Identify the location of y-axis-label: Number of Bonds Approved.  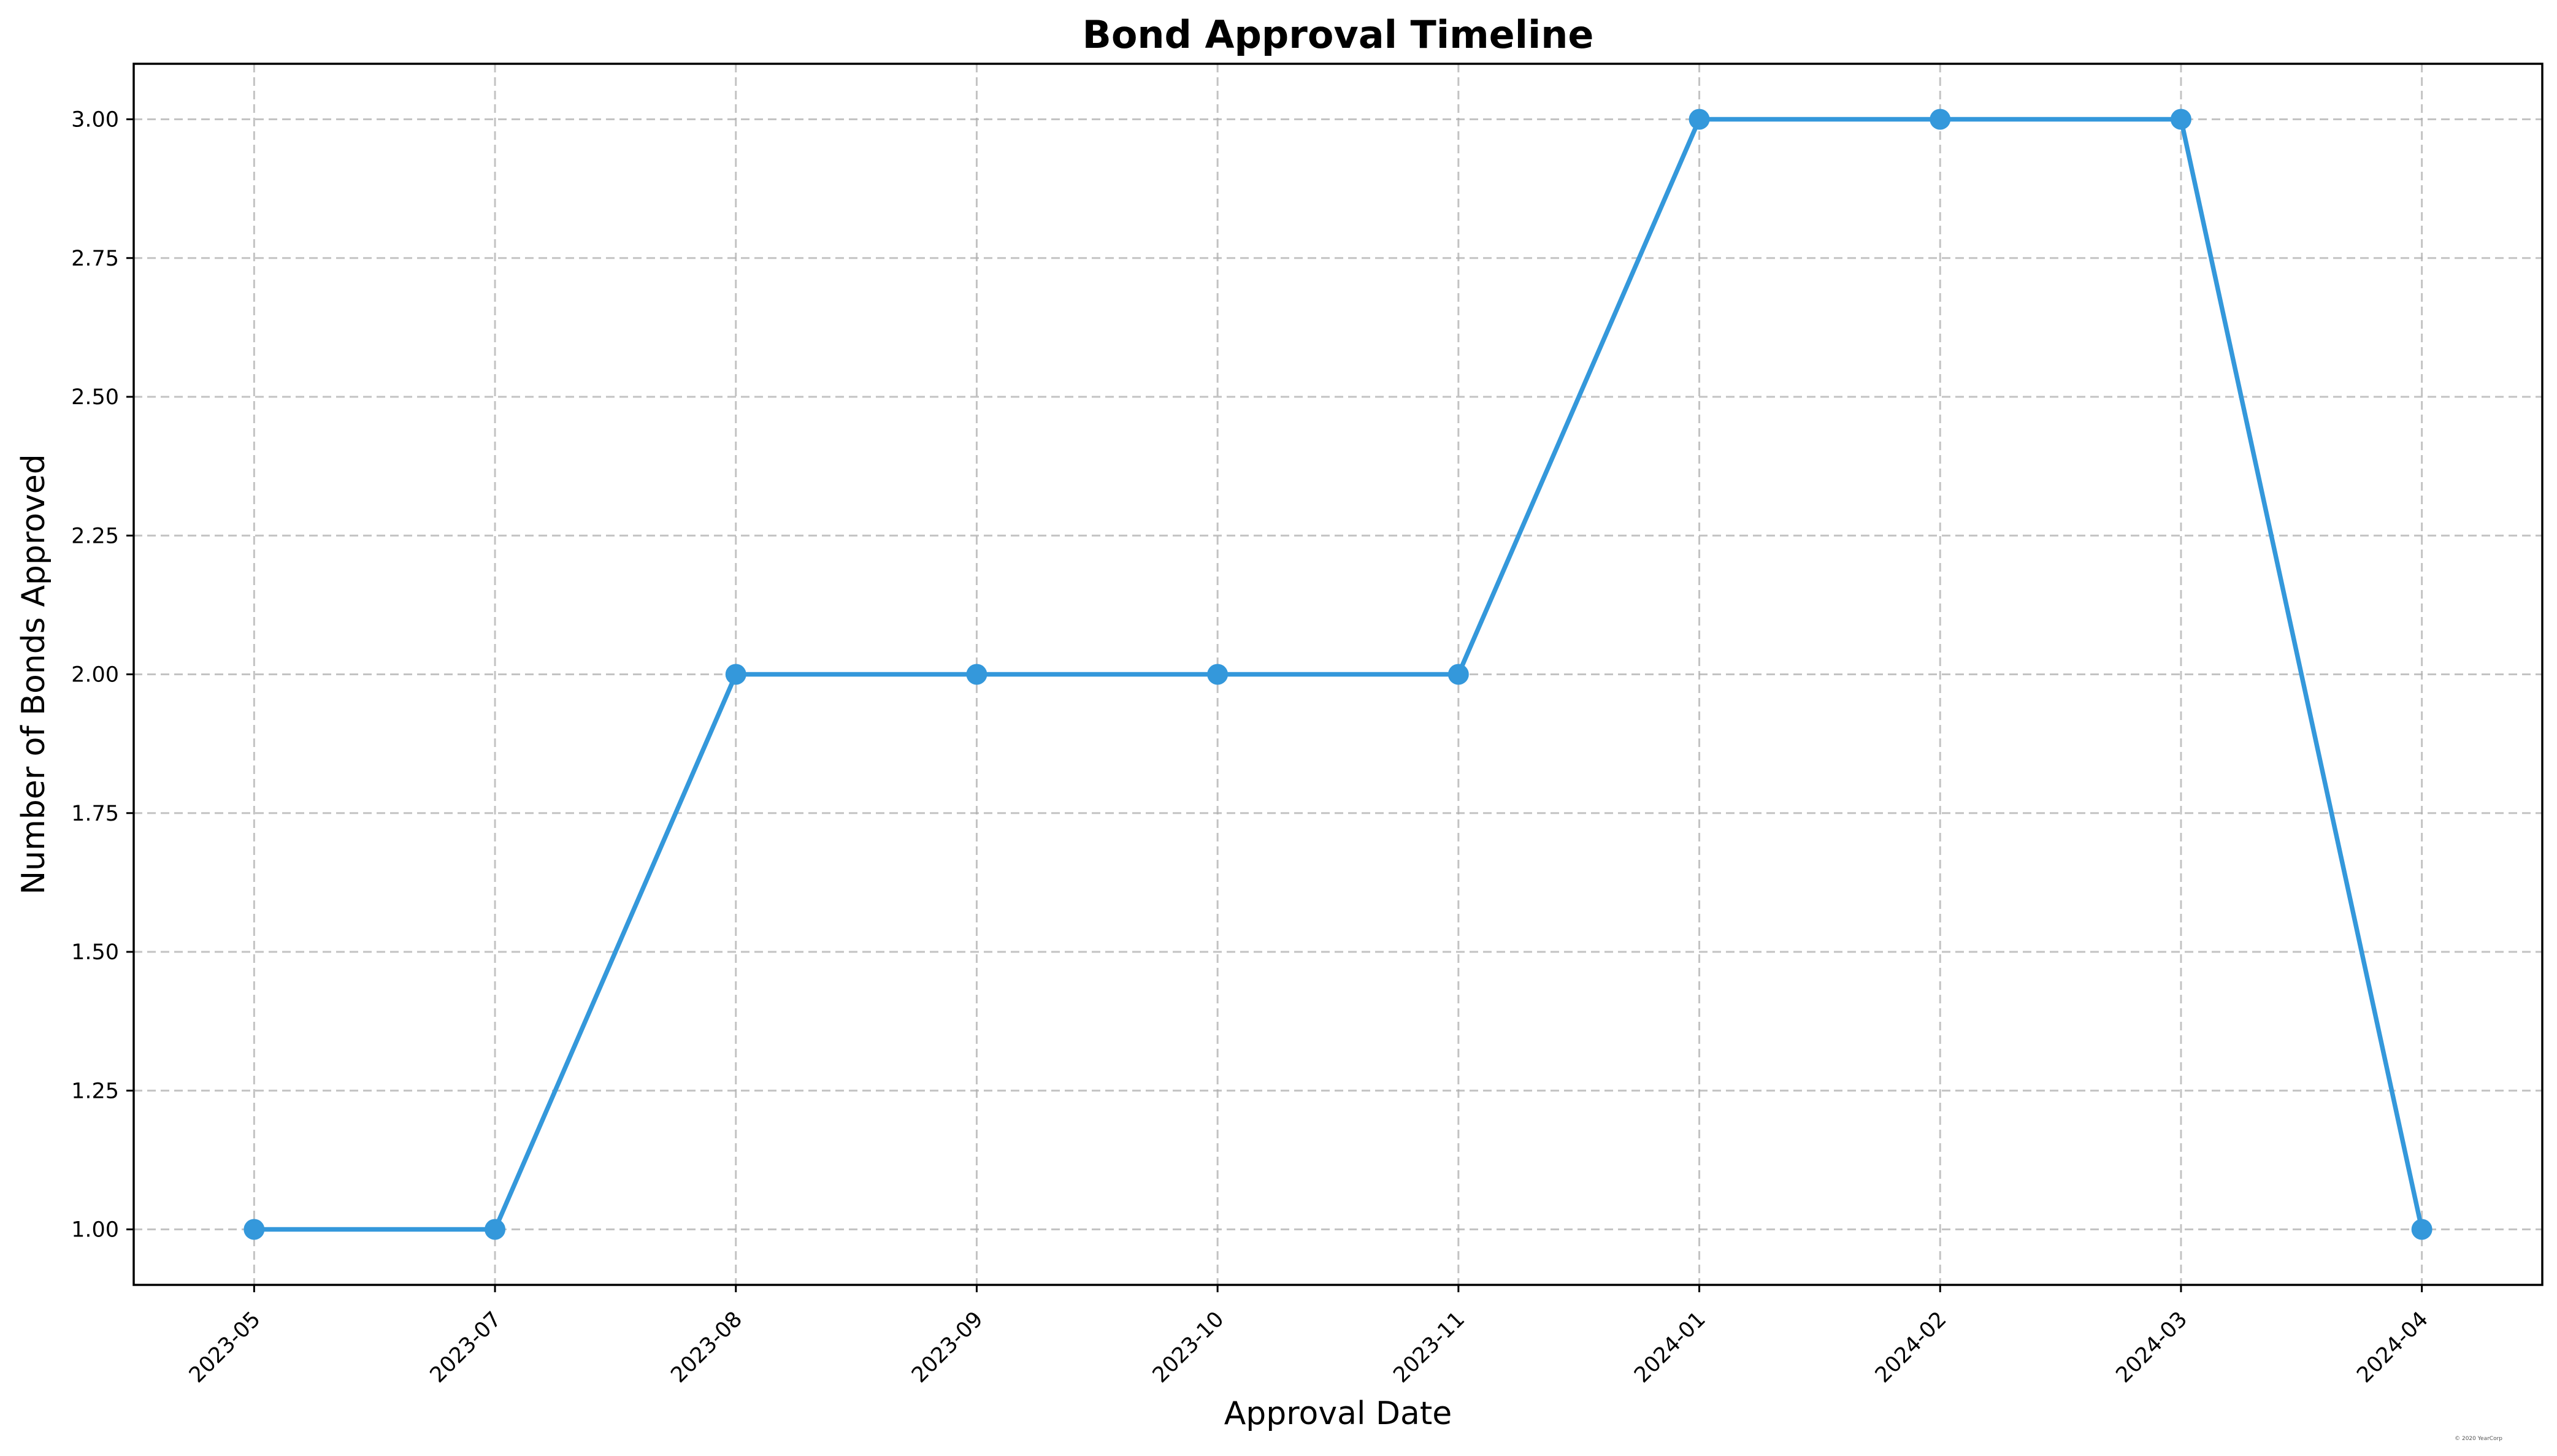
(33, 674).